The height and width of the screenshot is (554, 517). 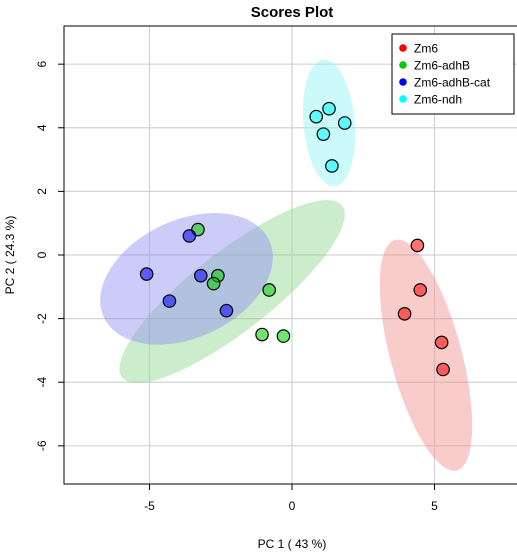 I want to click on y-axis-label: PC 2 ( 24.3 %), so click(x=10, y=255).